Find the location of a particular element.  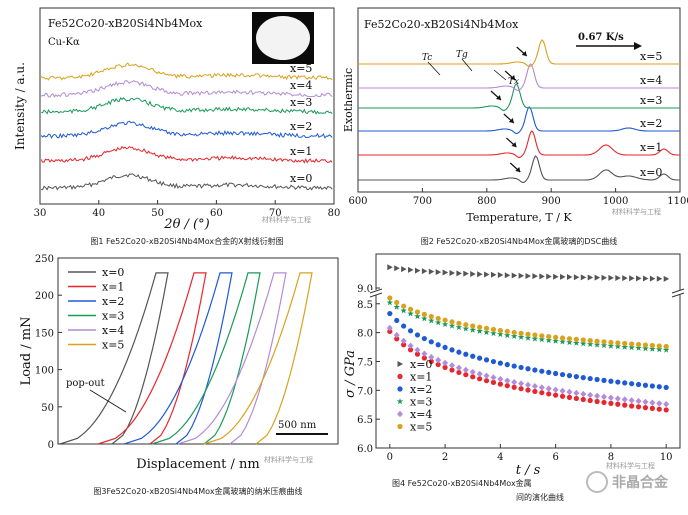

dsc-arrowhead-x=0 is located at coordinates (518, 169).